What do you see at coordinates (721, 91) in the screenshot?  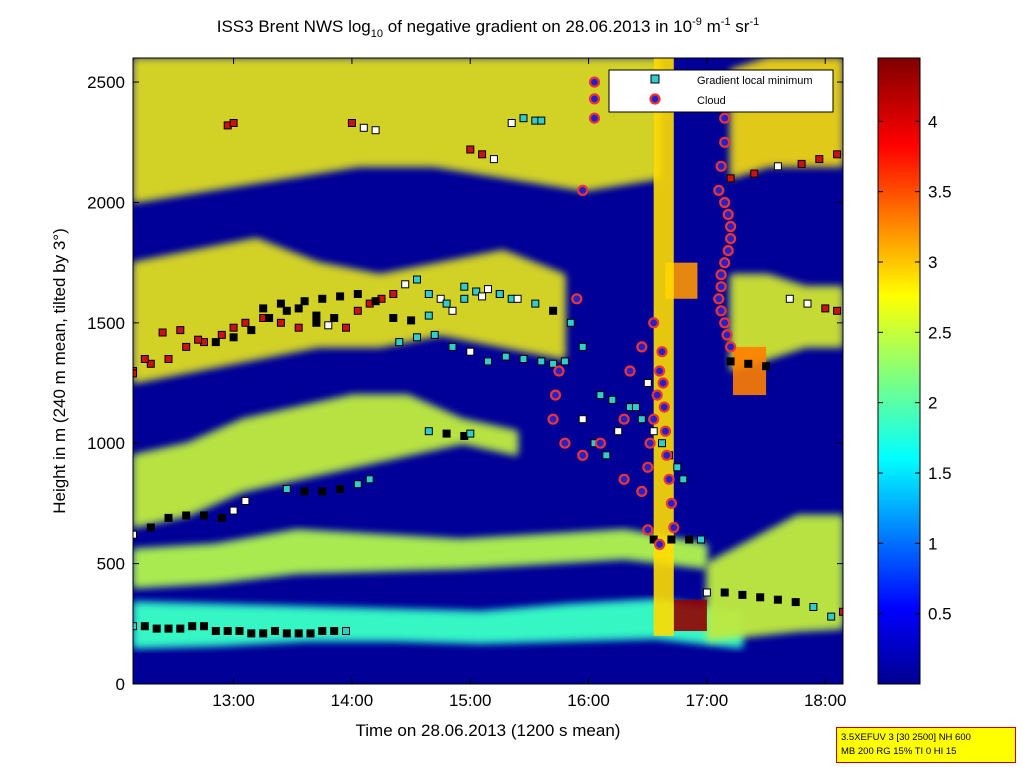 I see `legend: Gradient local minimum Cloud` at bounding box center [721, 91].